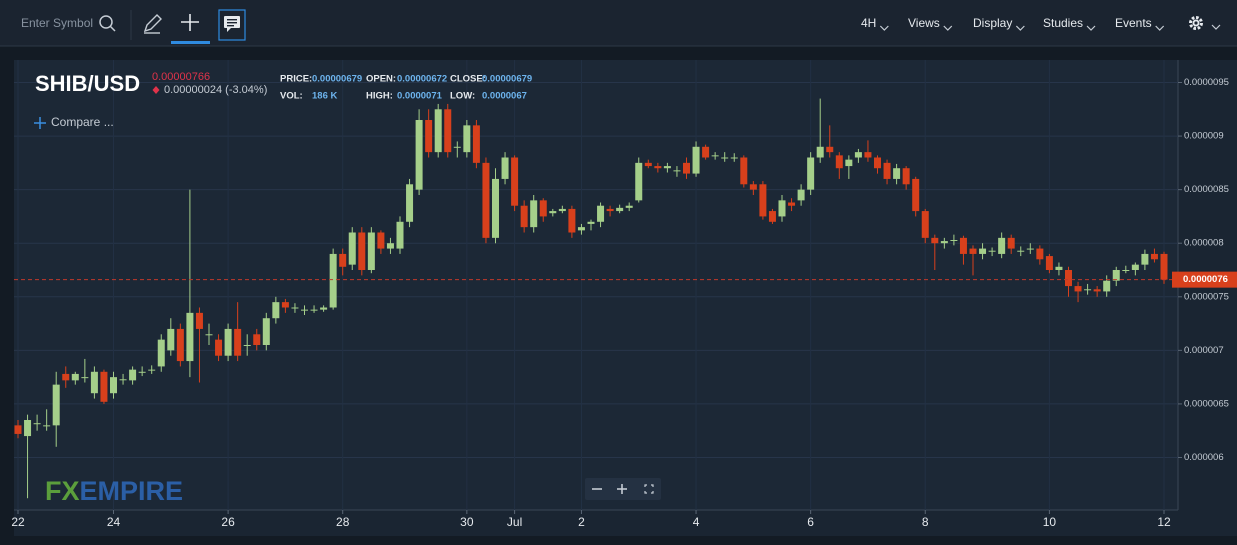  What do you see at coordinates (324, 96) in the screenshot?
I see `info-value: 186 K` at bounding box center [324, 96].